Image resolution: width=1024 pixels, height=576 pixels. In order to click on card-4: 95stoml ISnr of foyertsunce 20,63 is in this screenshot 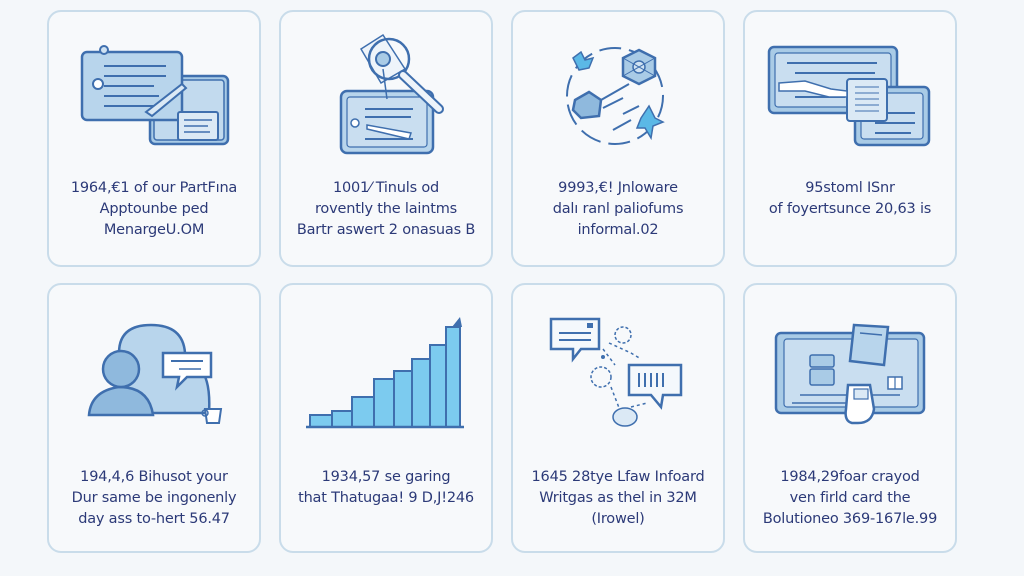, I will do `click(850, 138)`.